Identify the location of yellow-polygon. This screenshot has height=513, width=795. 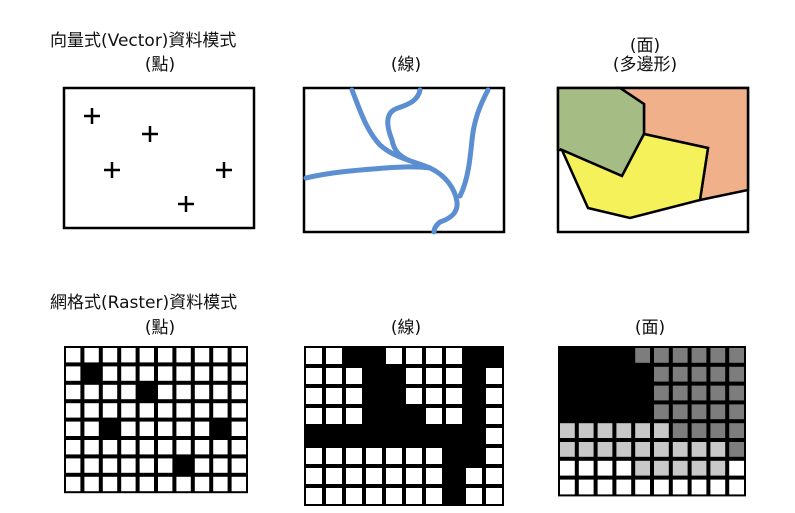
(634, 176).